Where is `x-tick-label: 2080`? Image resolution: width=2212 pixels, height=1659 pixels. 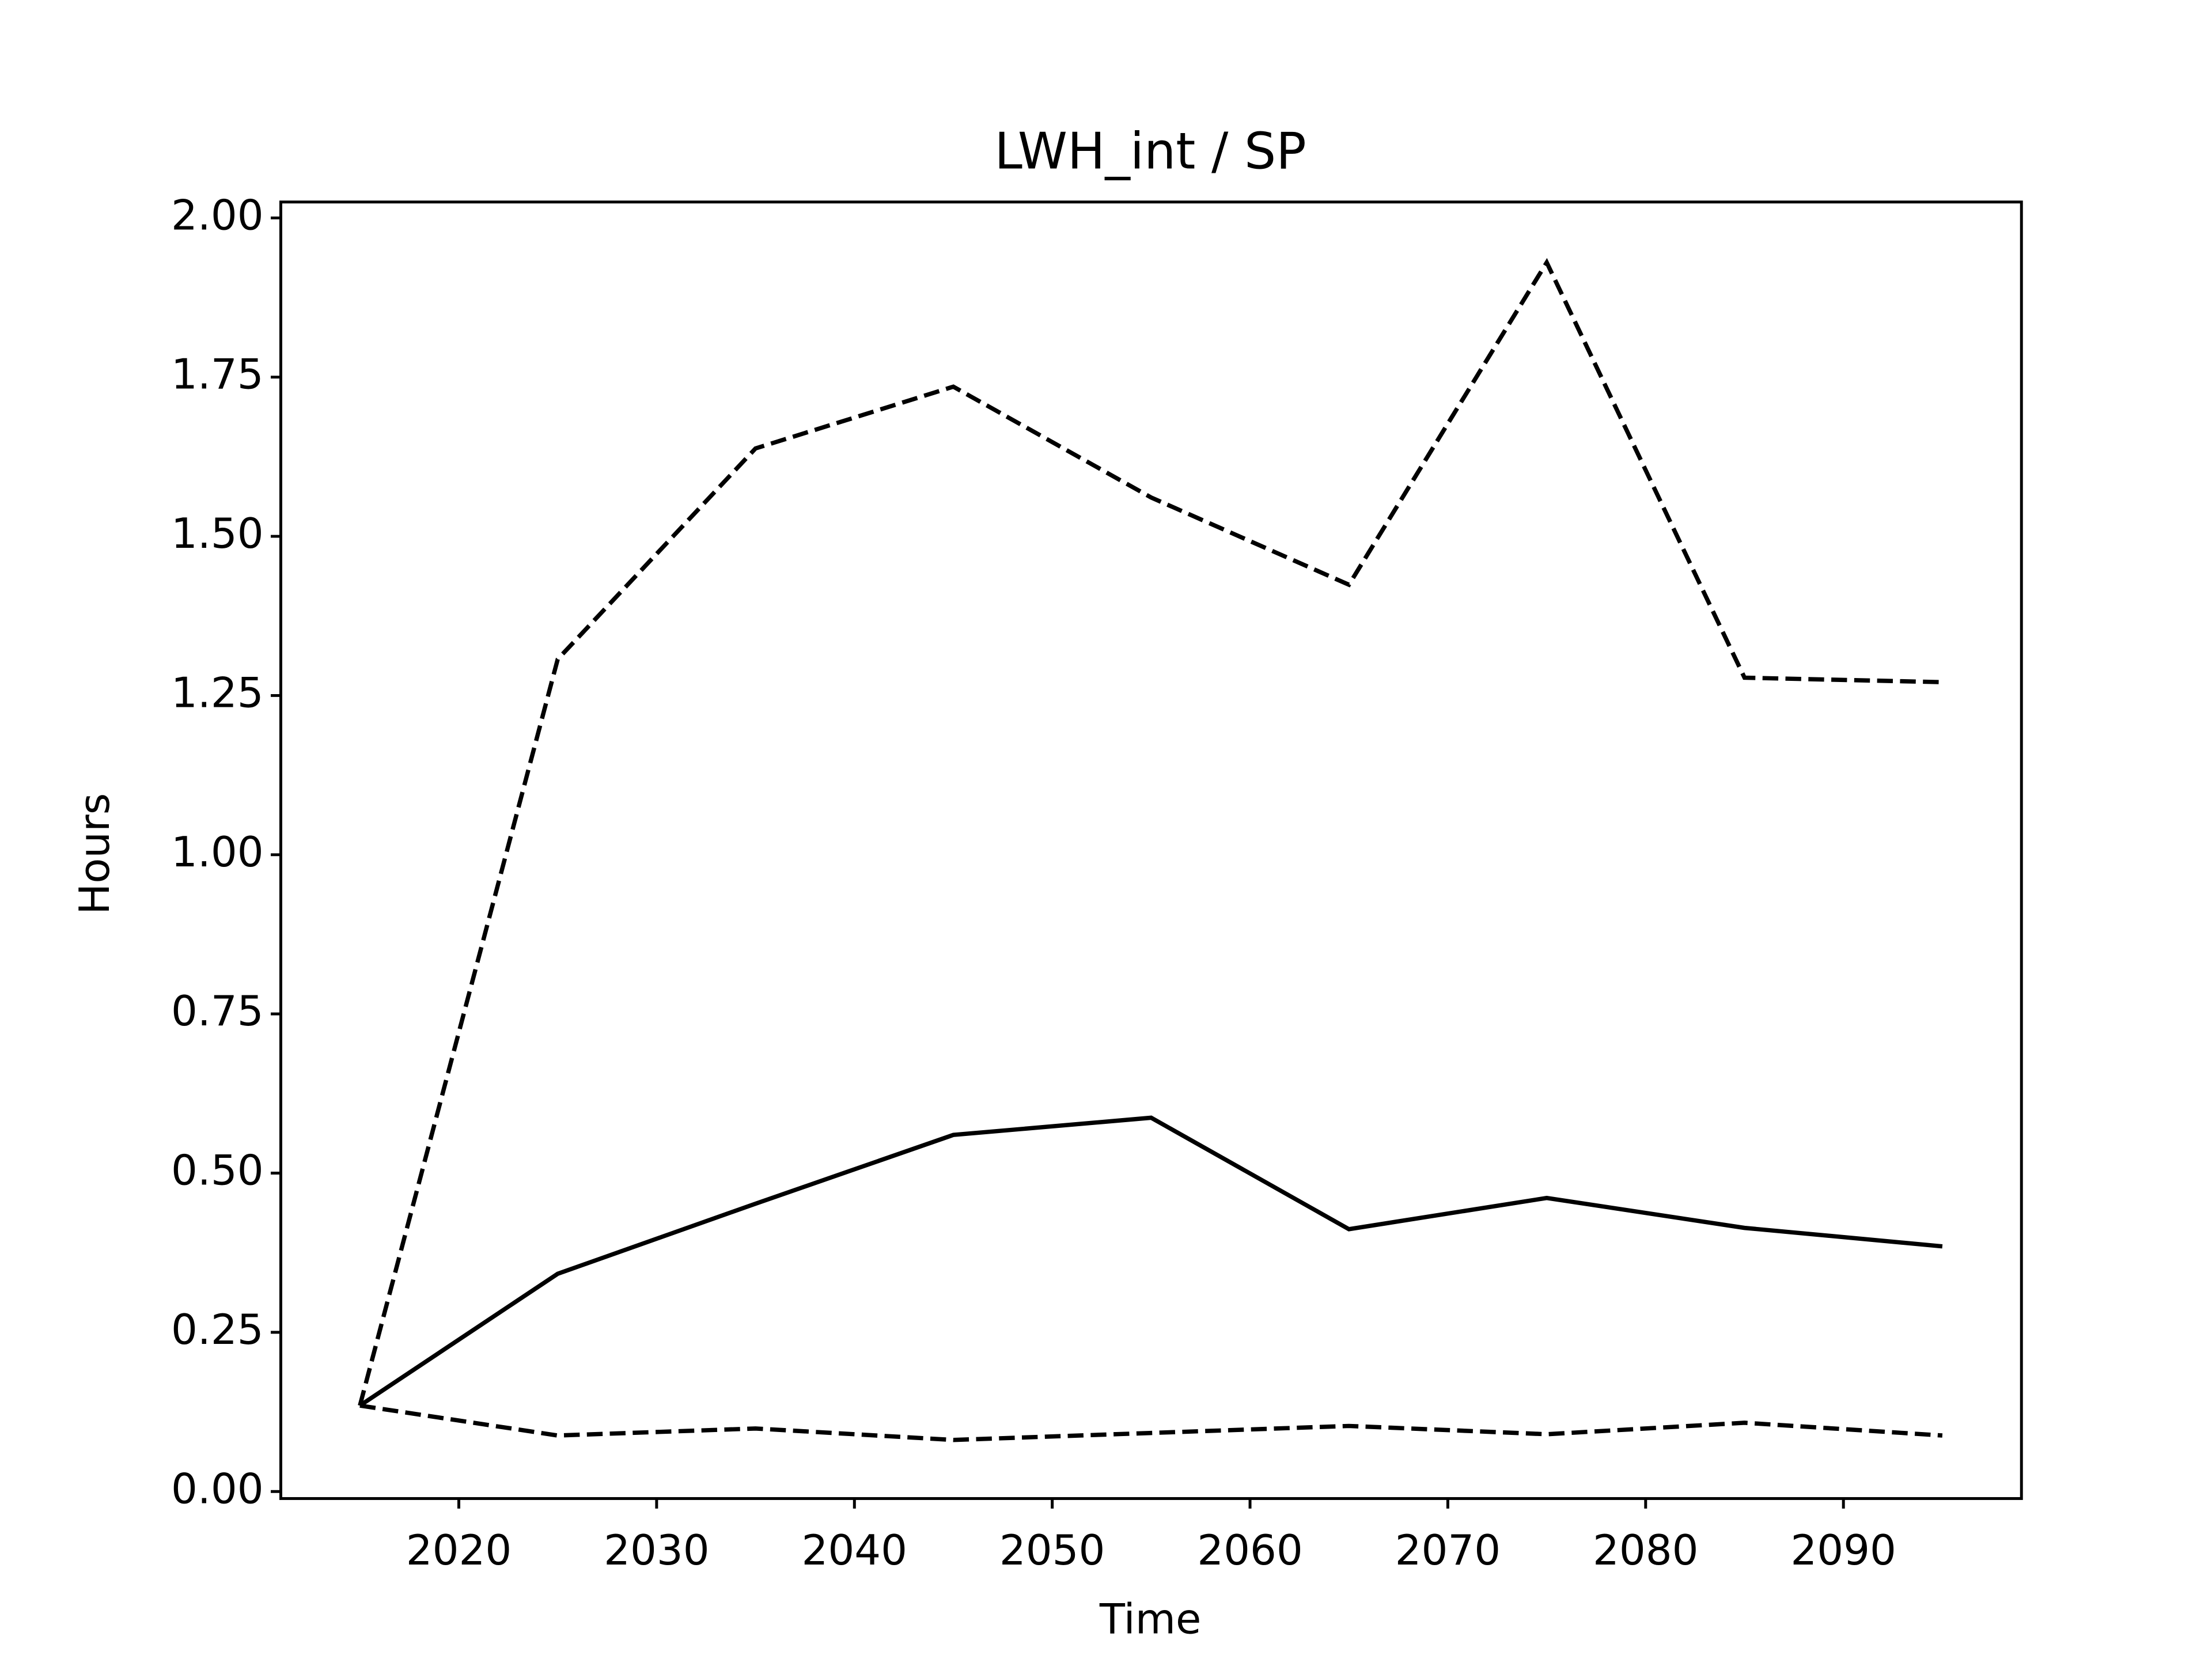 x-tick-label: 2080 is located at coordinates (1646, 1551).